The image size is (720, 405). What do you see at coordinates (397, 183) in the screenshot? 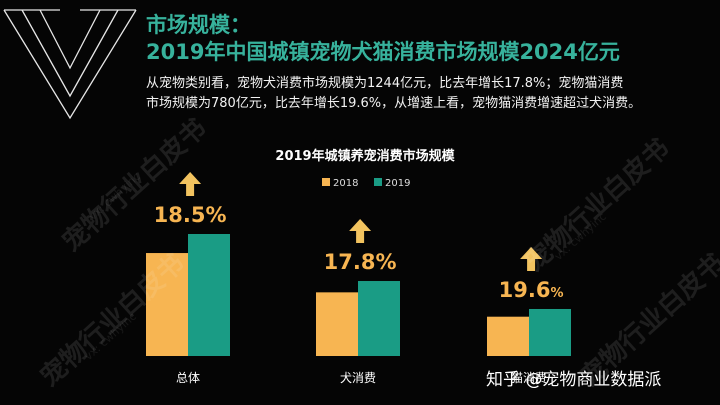
I see `legend-label: 2019` at bounding box center [397, 183].